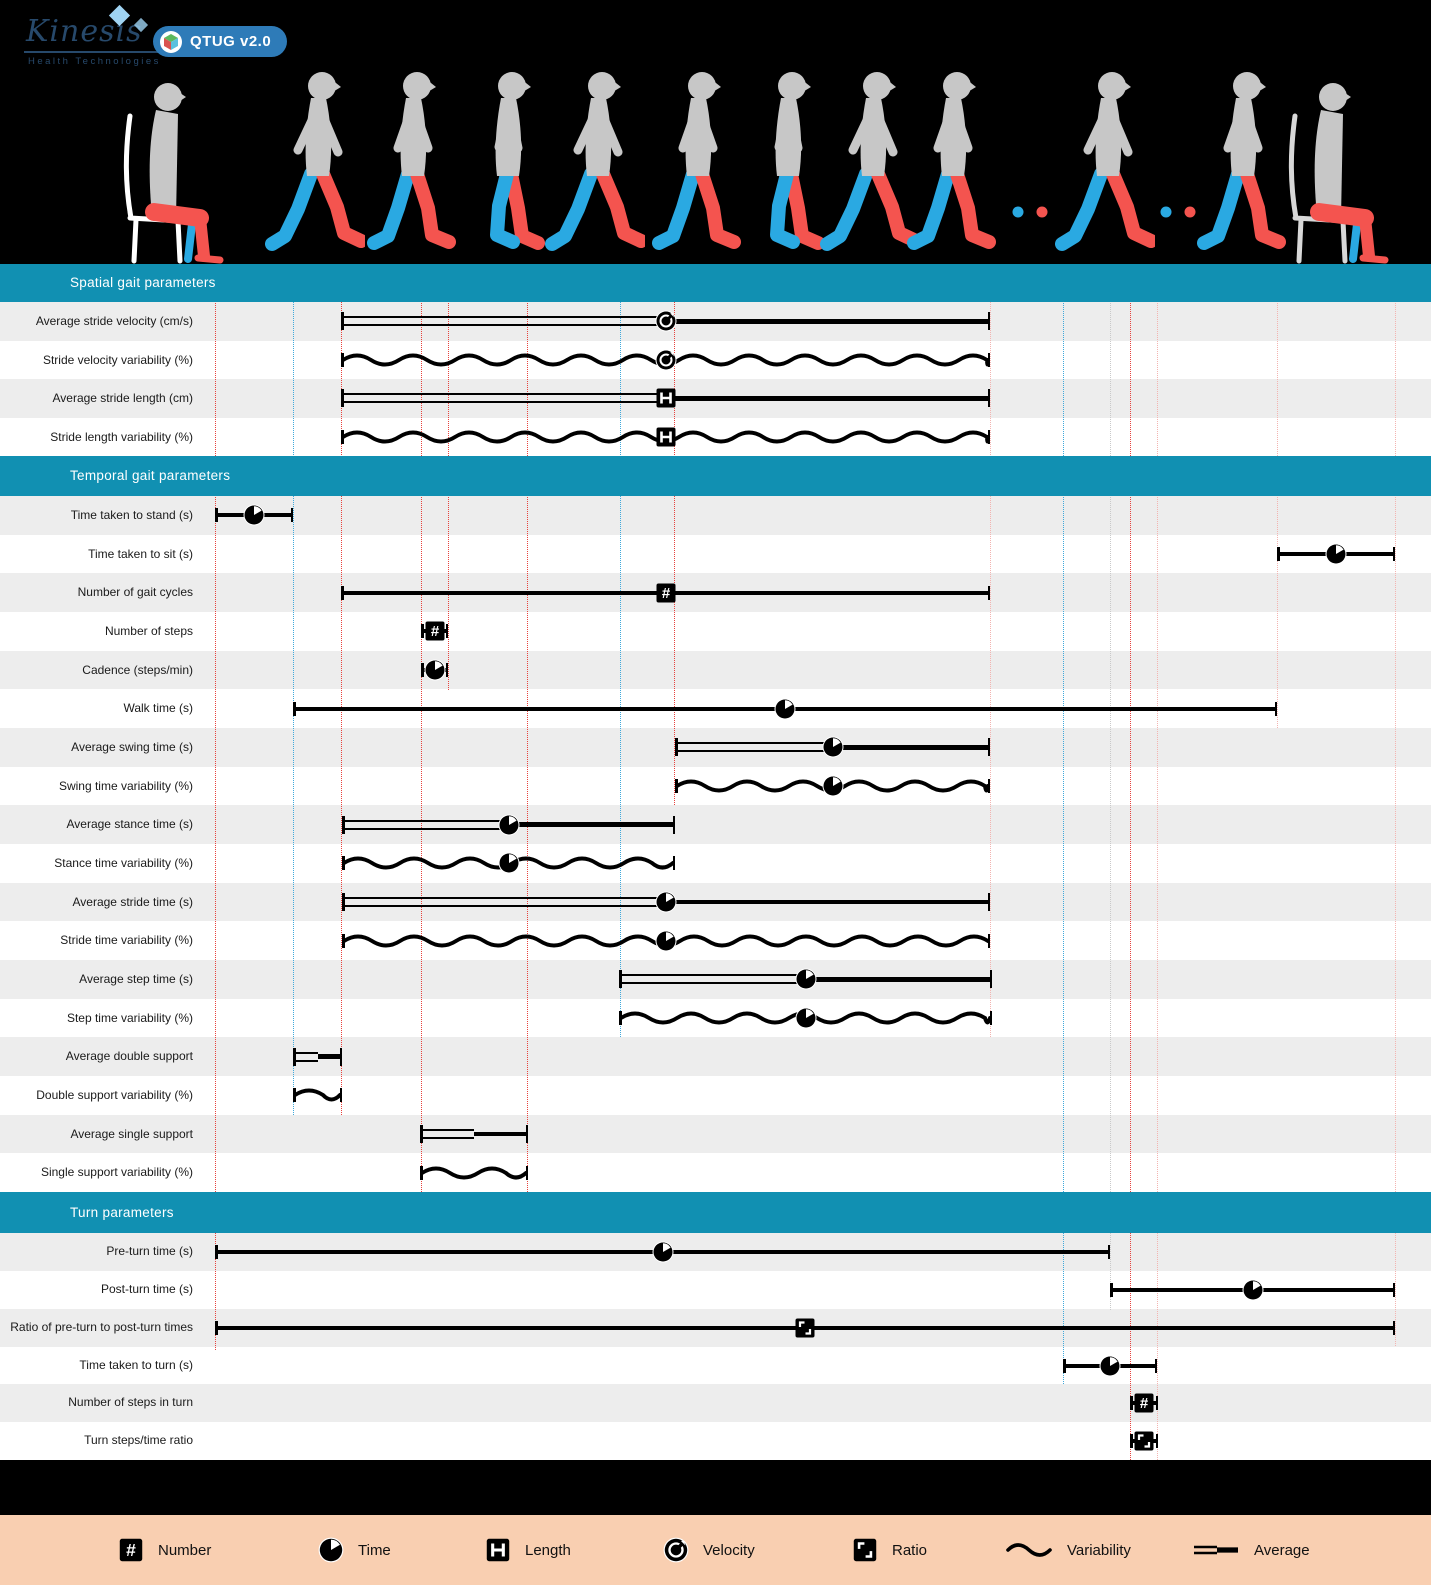  What do you see at coordinates (140, 553) in the screenshot?
I see `row-label-time-taken-to-sit-s: Time taken to sit (s)` at bounding box center [140, 553].